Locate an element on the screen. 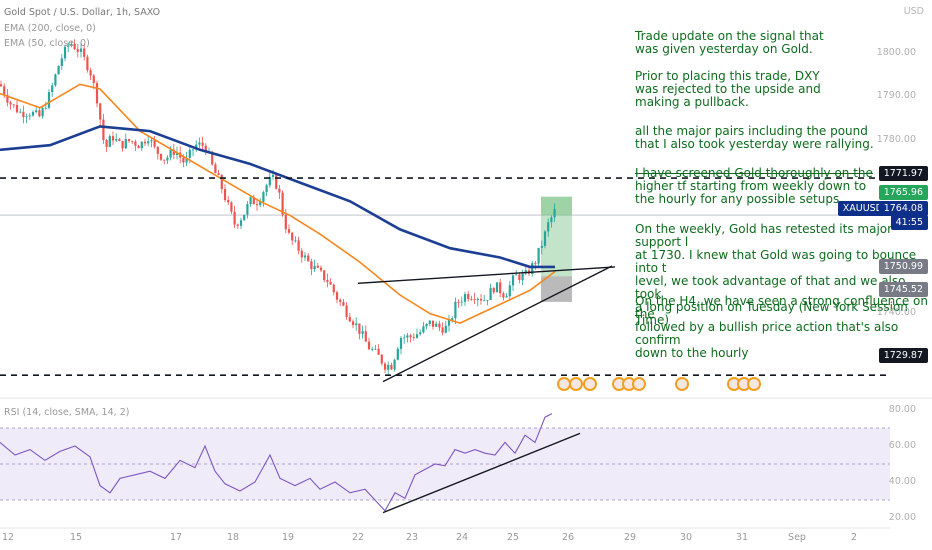 The image size is (932, 550). tag-ticker: XAUUSD is located at coordinates (862, 208).